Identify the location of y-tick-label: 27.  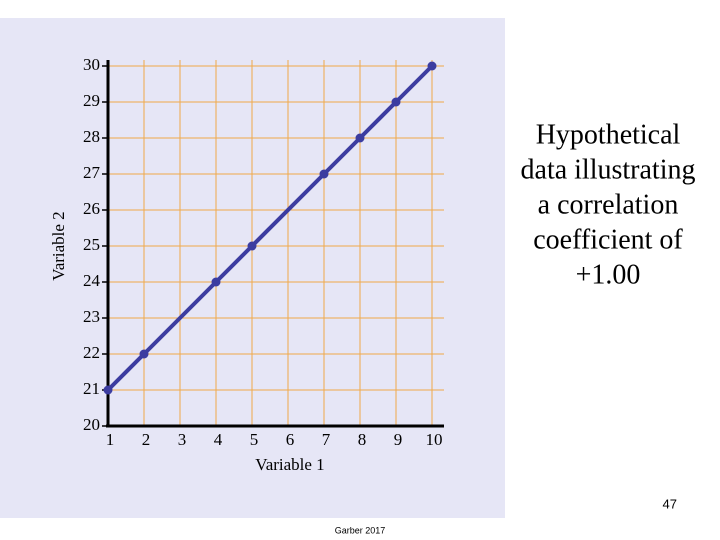
(92, 172).